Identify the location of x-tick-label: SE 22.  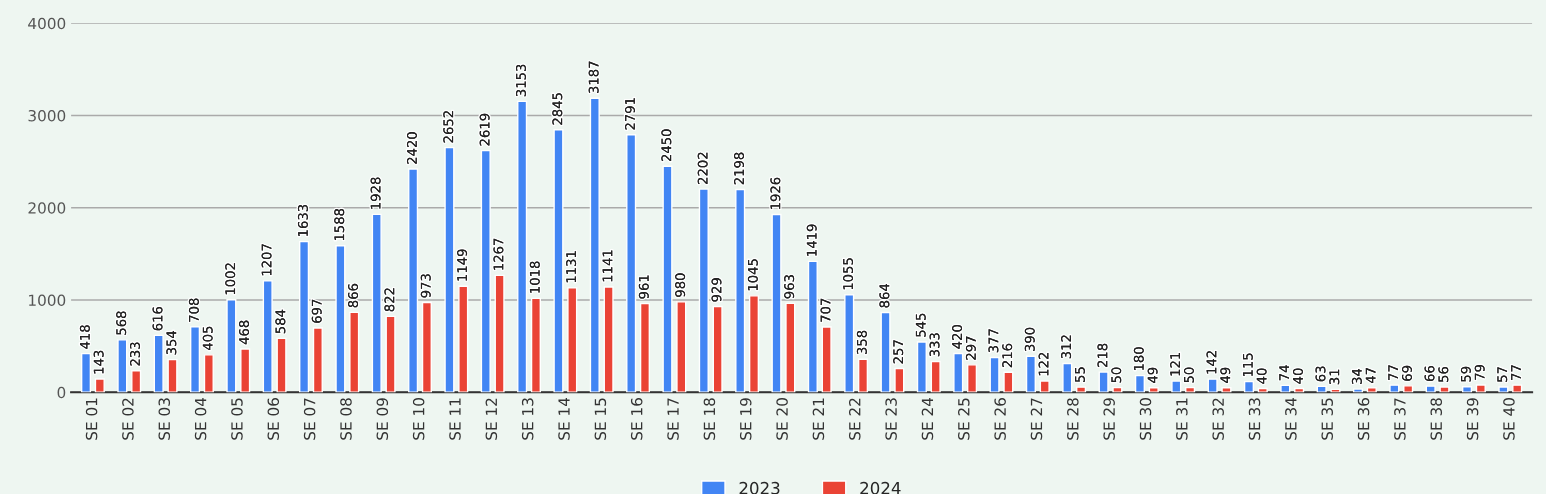
(854, 419).